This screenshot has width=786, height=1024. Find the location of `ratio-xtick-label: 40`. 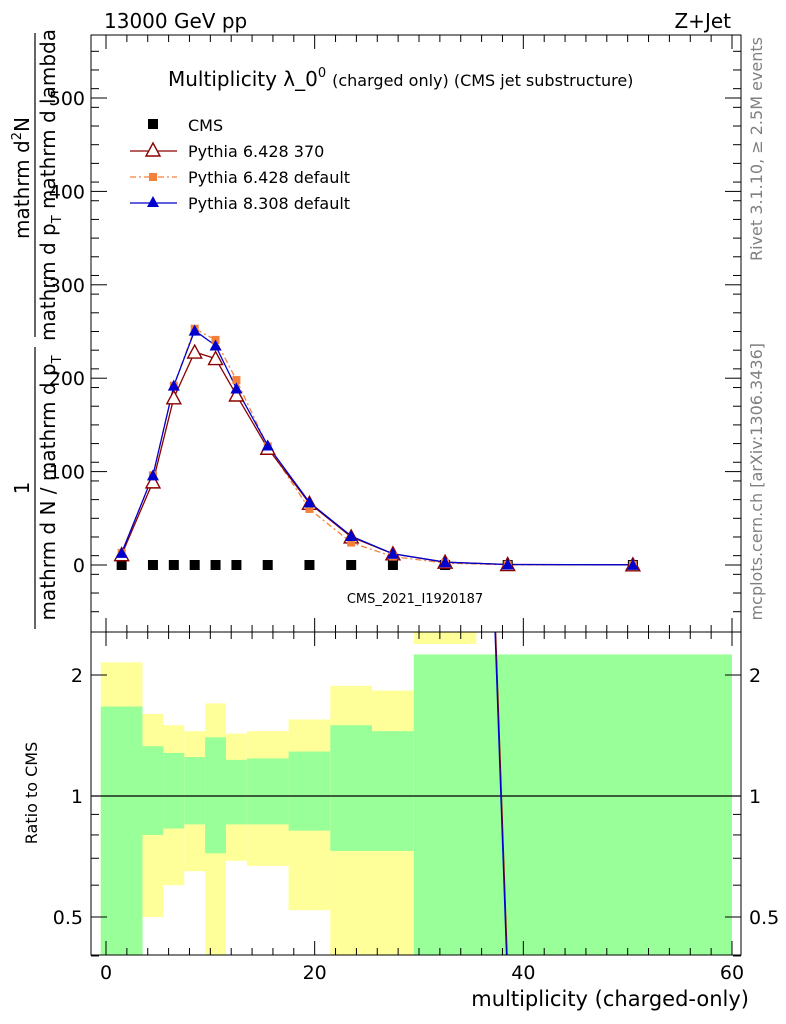

ratio-xtick-label: 40 is located at coordinates (523, 973).